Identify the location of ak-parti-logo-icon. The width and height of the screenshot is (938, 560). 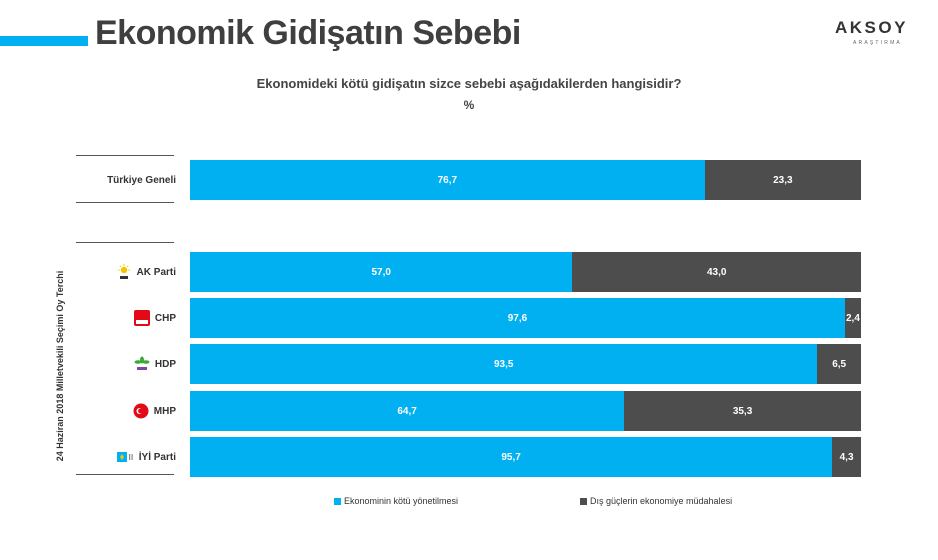
(124, 272).